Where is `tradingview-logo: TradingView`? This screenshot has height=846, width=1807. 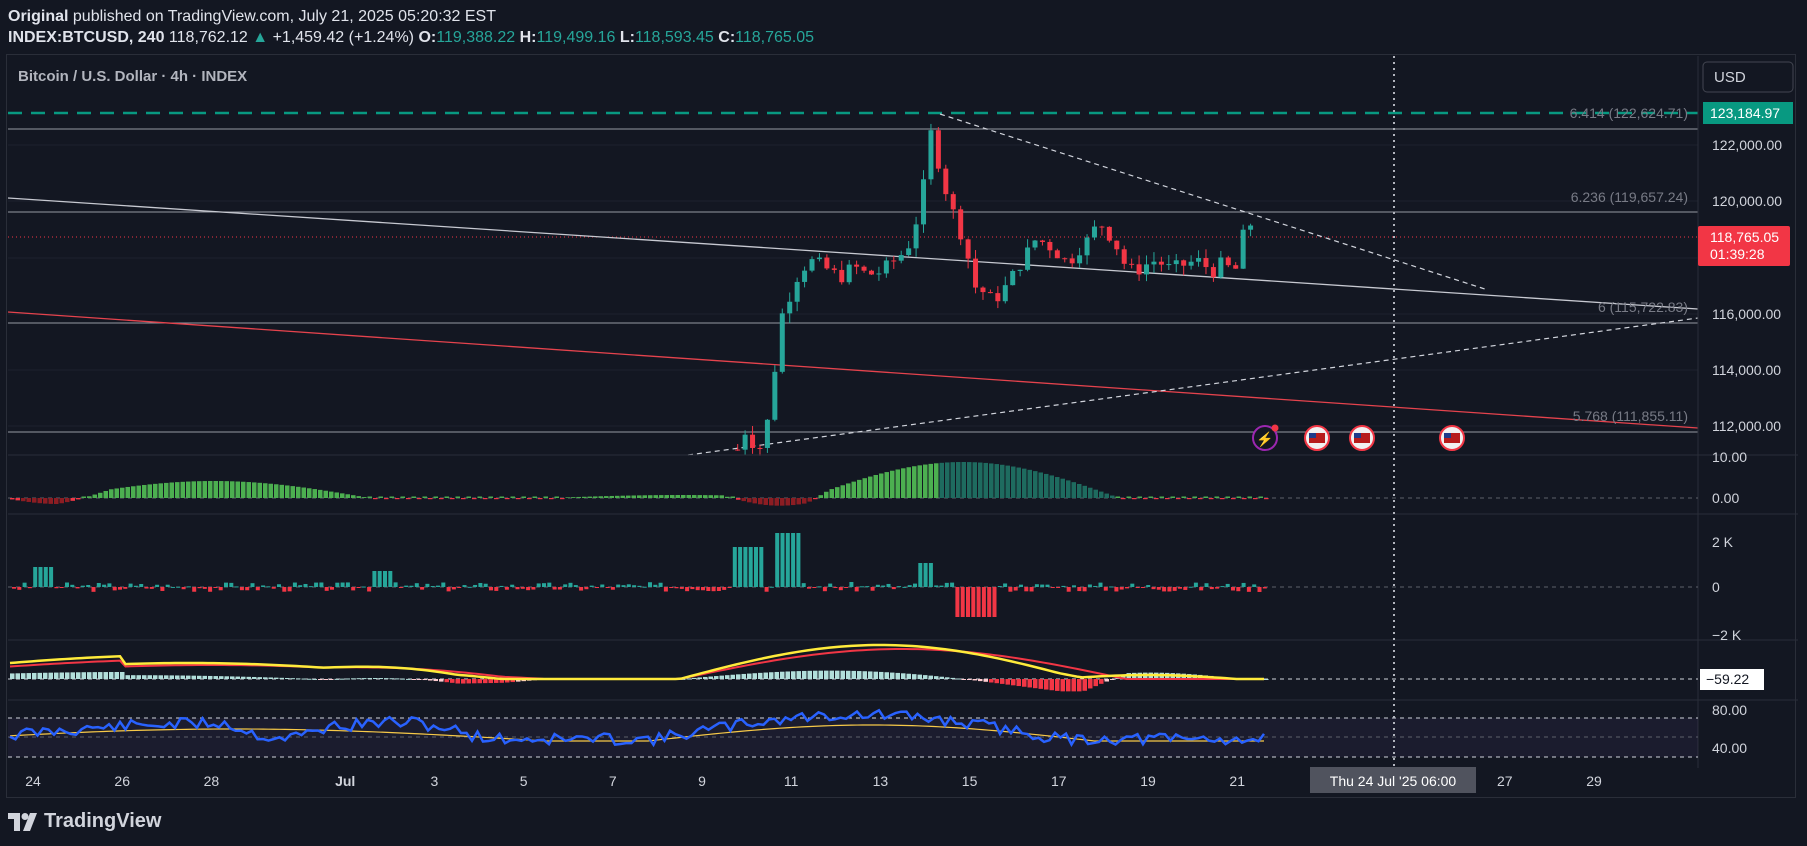 tradingview-logo: TradingView is located at coordinates (84, 821).